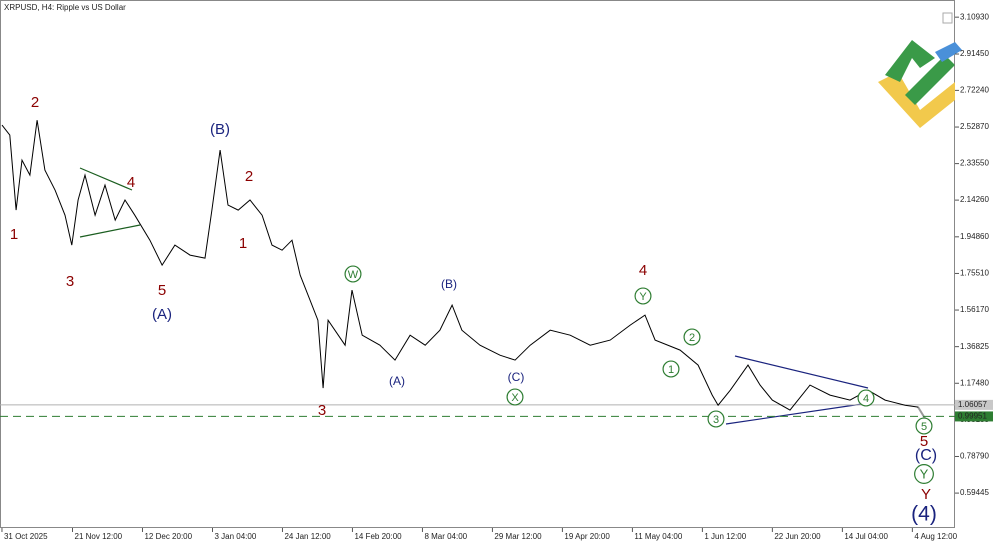  Describe the element at coordinates (65, 7) in the screenshot. I see `chart-title: XRPUSD, H4: Ripple vs US Dollar` at that location.